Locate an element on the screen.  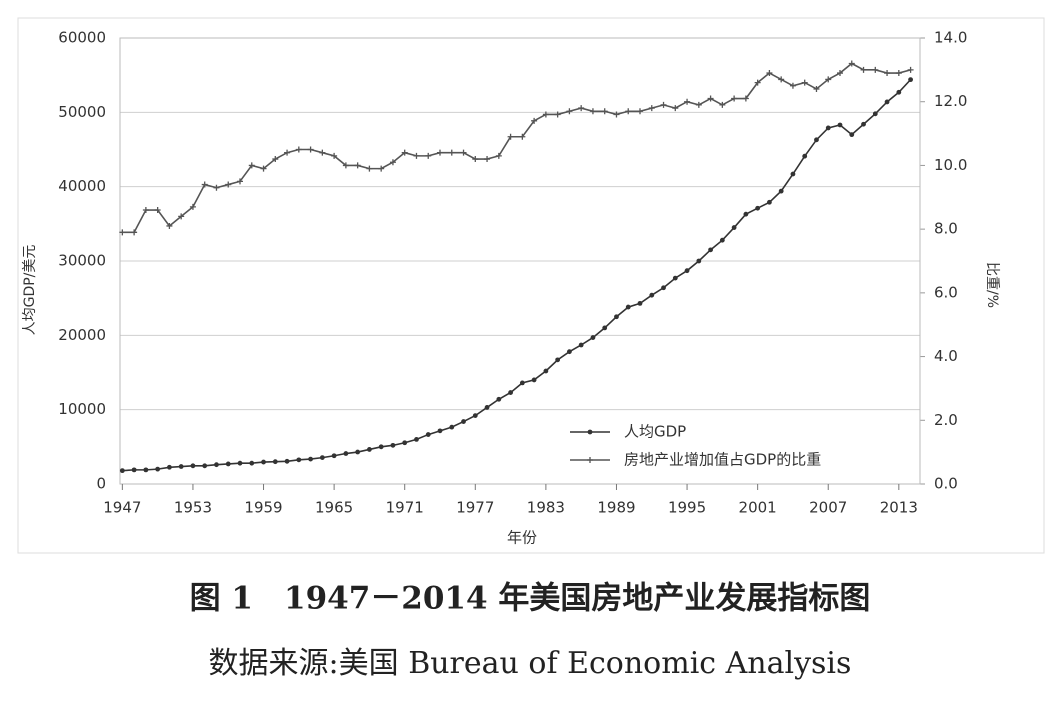
legend-label: 房地产业增加值占GDP的比重 is located at coordinates (722, 460).